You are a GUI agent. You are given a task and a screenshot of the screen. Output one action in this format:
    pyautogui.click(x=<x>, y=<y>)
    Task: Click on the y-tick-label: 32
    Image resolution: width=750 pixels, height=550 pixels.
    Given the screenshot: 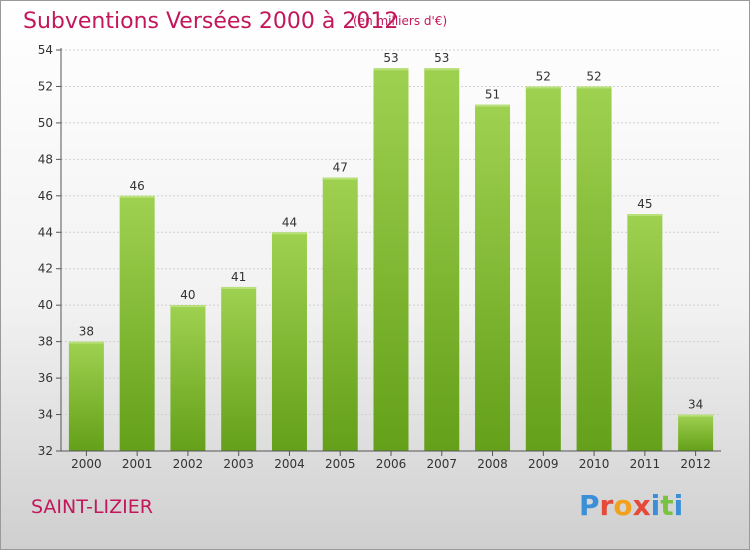 What is the action you would take?
    pyautogui.click(x=45, y=451)
    